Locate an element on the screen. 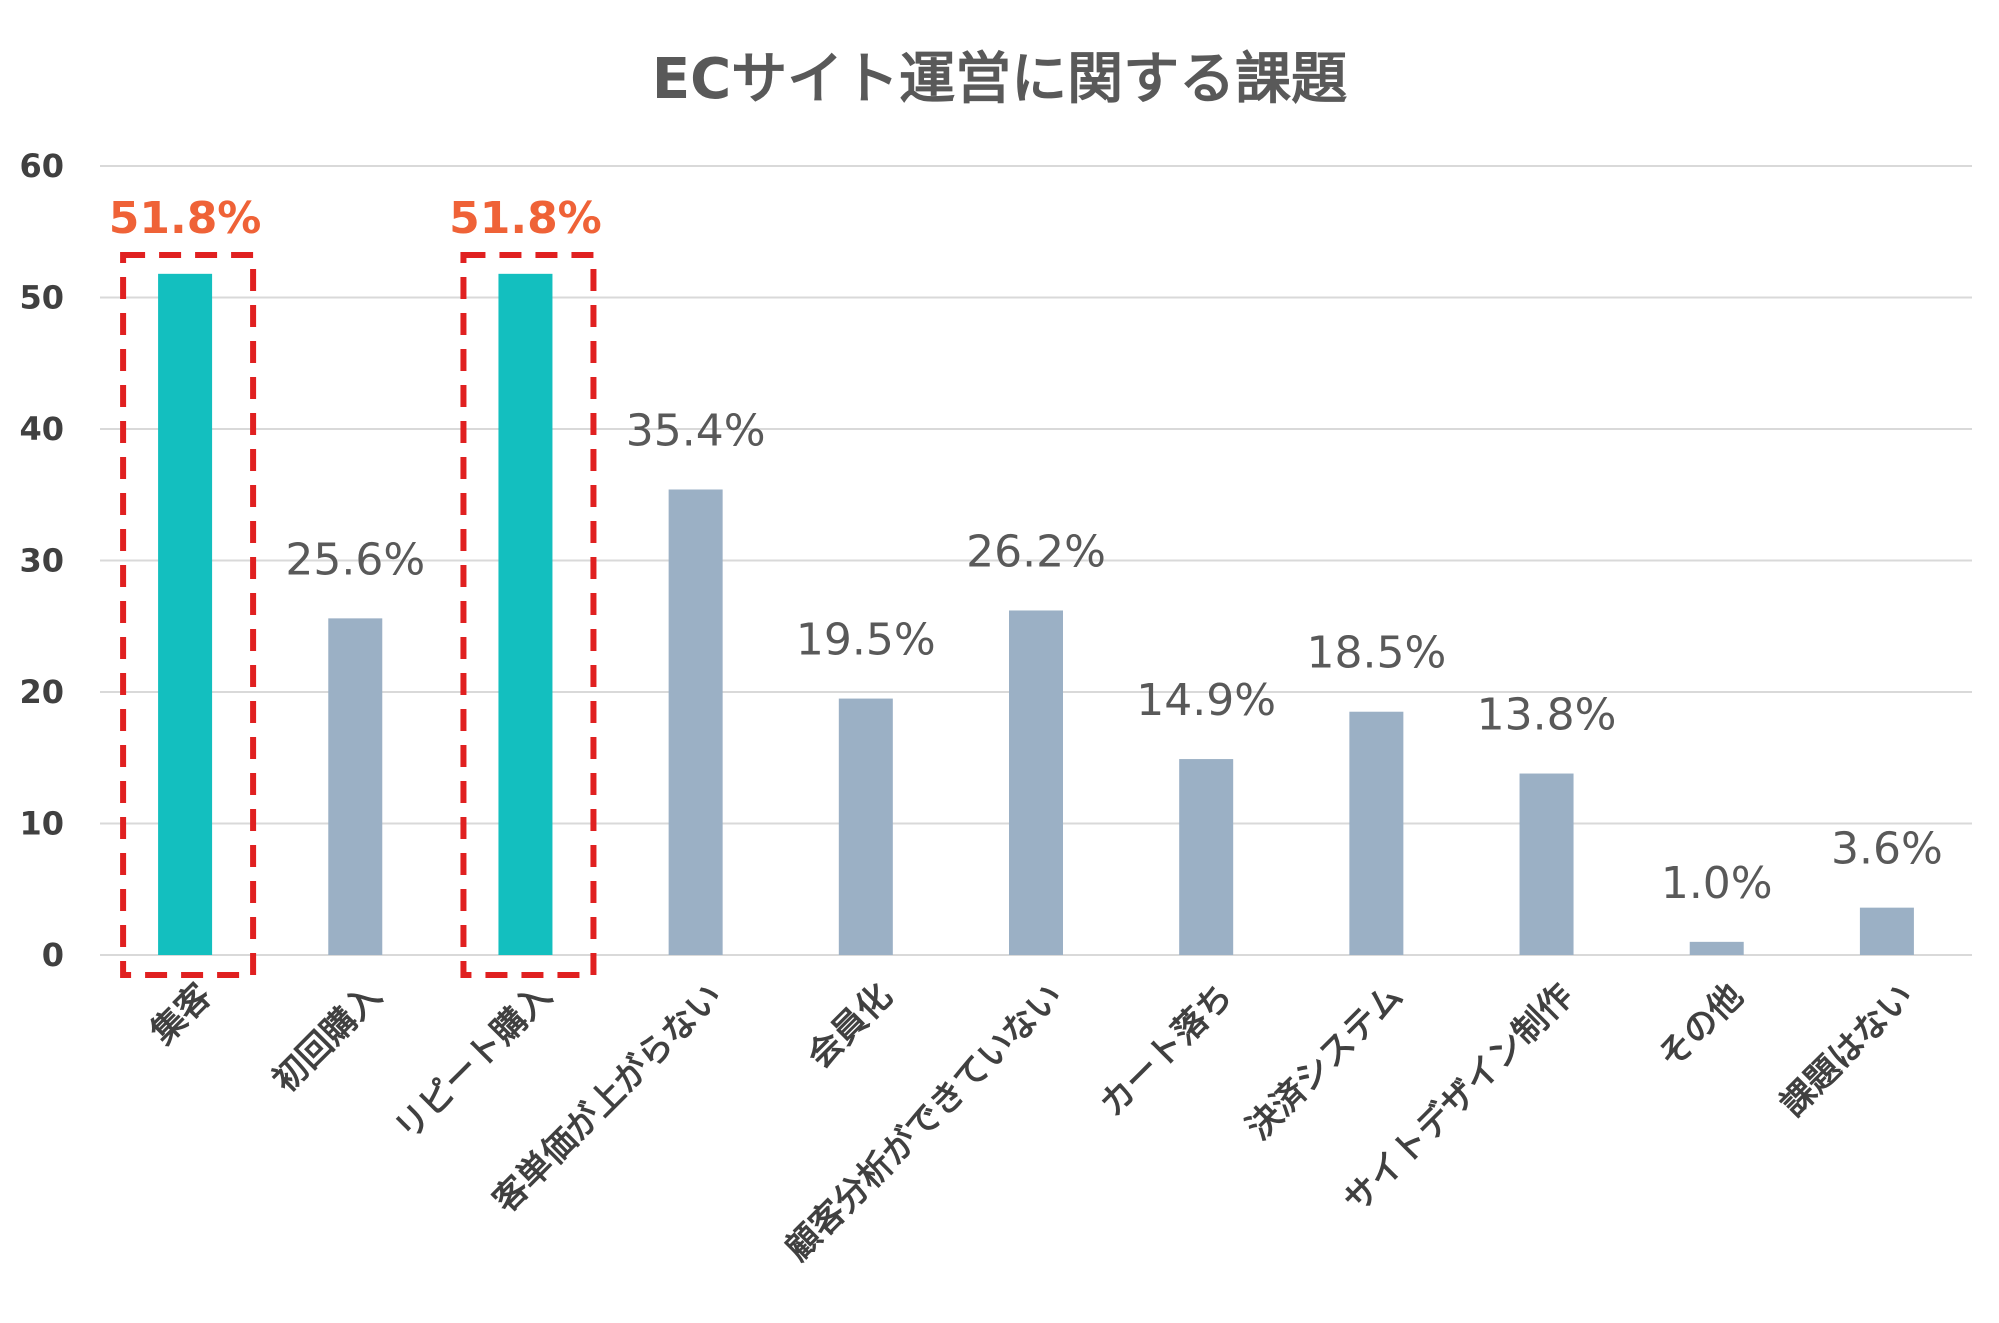 The width and height of the screenshot is (1999, 1323). y-tick-label: 40 is located at coordinates (41, 429).